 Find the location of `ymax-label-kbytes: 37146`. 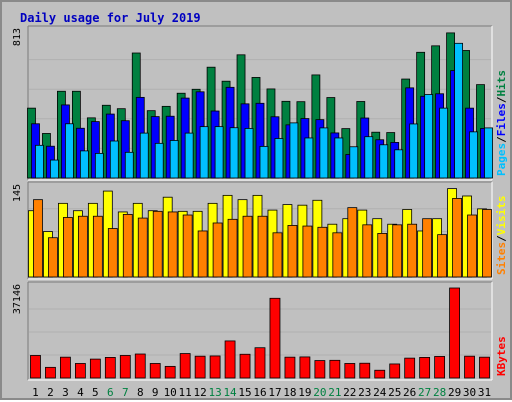

ymax-label-kbytes: 37146 is located at coordinates (17, 299).